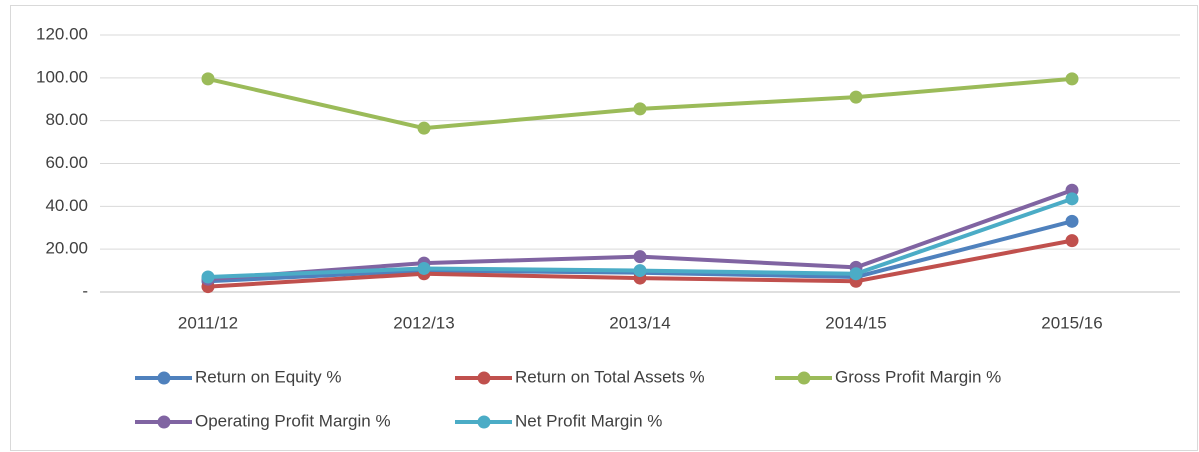 This screenshot has width=1199, height=452. What do you see at coordinates (268, 376) in the screenshot?
I see `legend-label: Return on Equity %` at bounding box center [268, 376].